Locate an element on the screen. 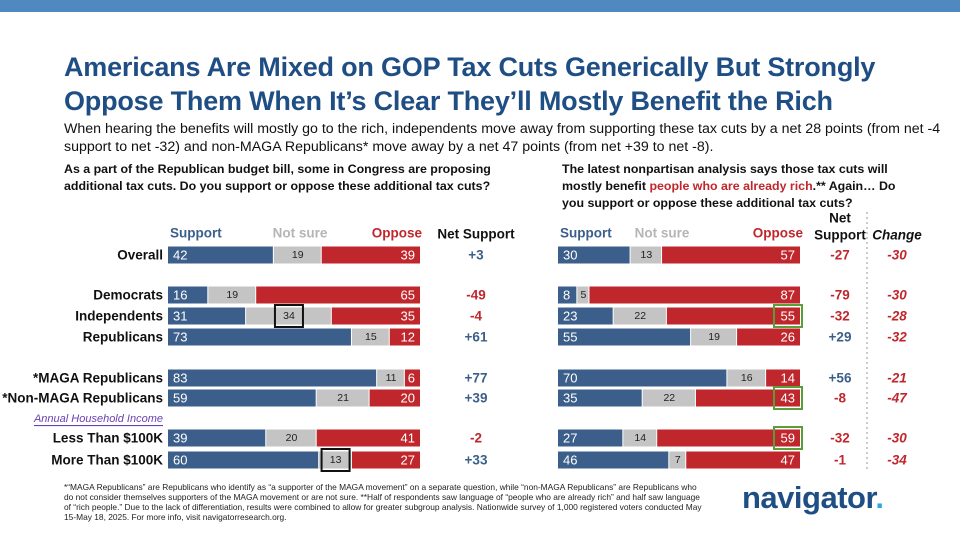 Image resolution: width=960 pixels, height=540 pixels. left-label-not-sure-0: 19 is located at coordinates (298, 255).